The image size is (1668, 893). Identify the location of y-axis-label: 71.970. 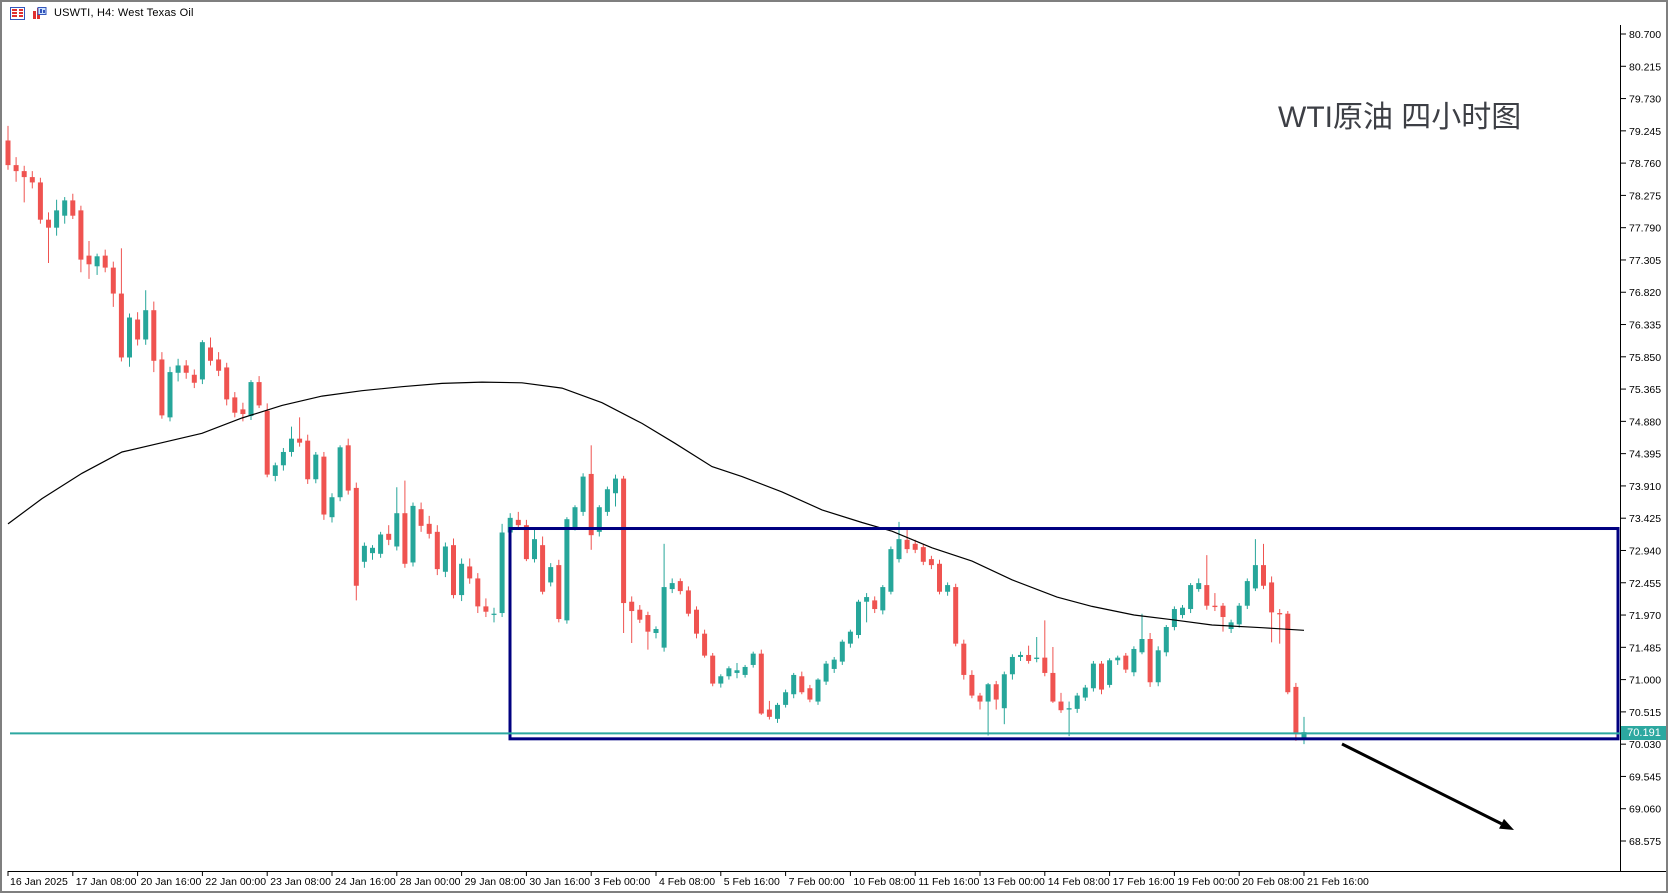
(1645, 616).